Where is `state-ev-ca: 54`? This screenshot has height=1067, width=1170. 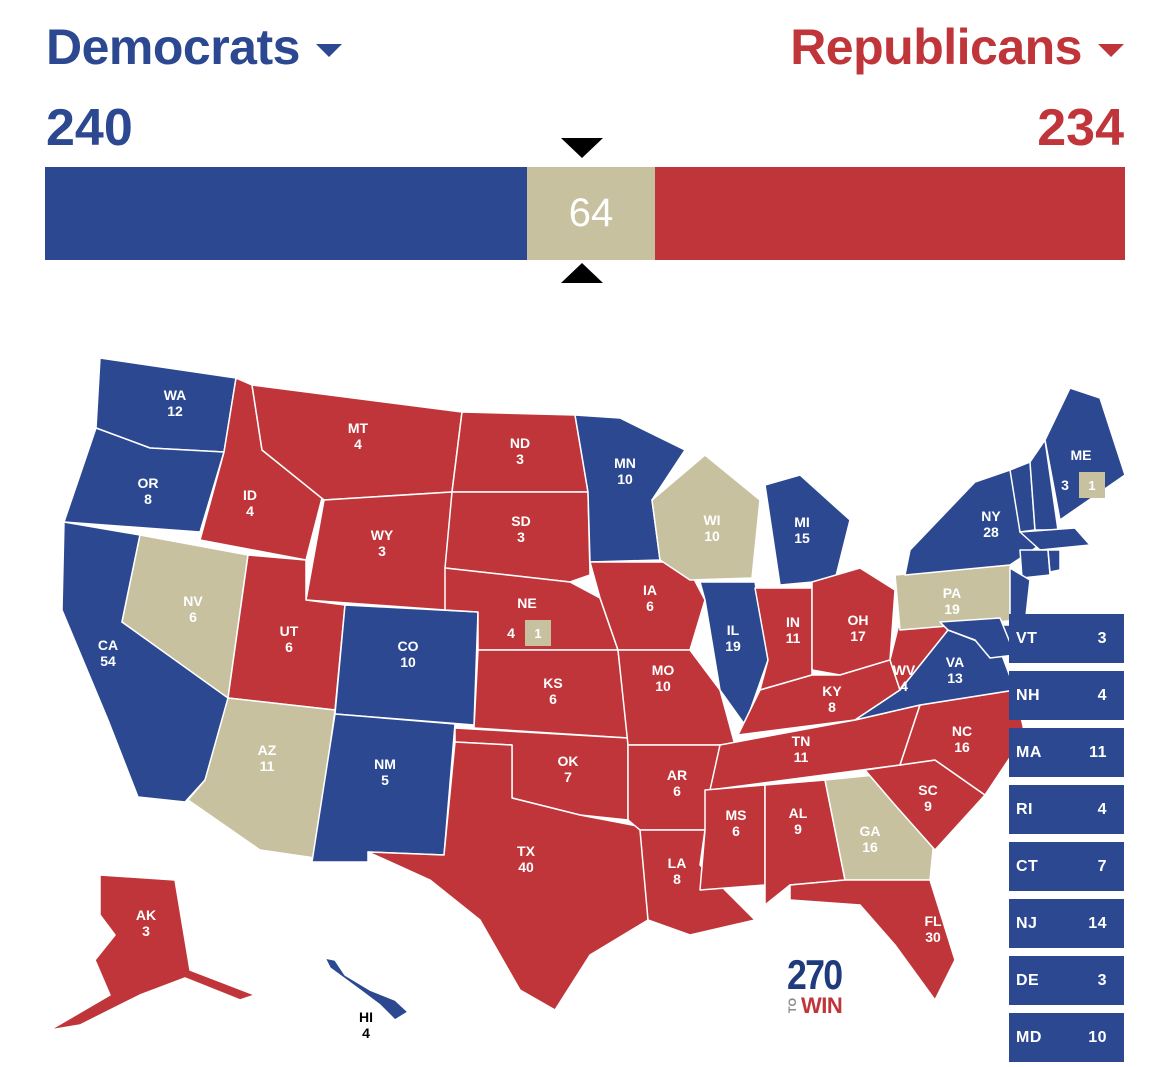
state-ev-ca: 54 is located at coordinates (108, 661).